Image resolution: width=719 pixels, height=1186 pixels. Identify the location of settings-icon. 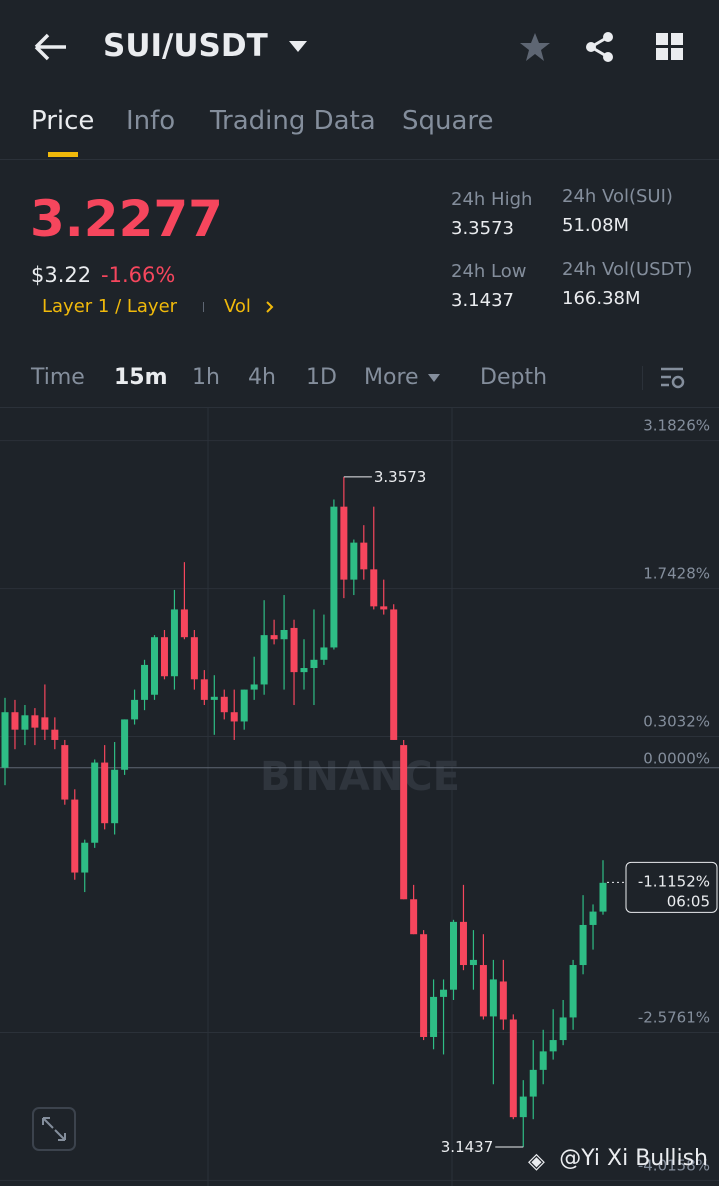
(672, 378).